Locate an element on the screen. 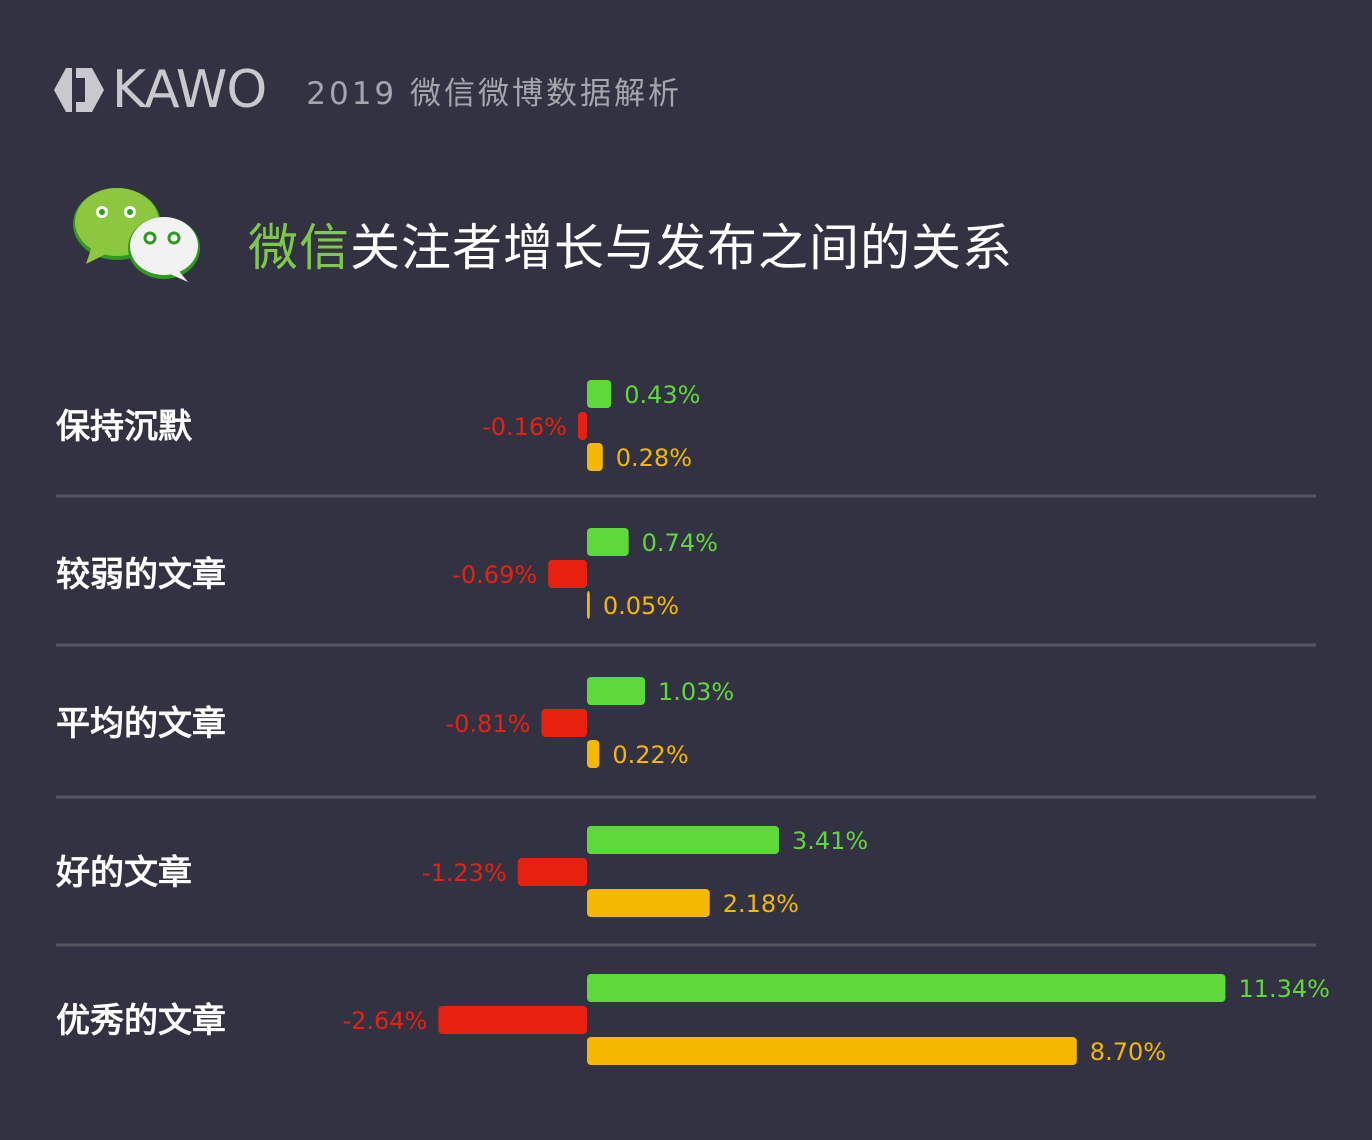 The height and width of the screenshot is (1140, 1372). data-label-yellow: 8.70% is located at coordinates (1128, 1052).